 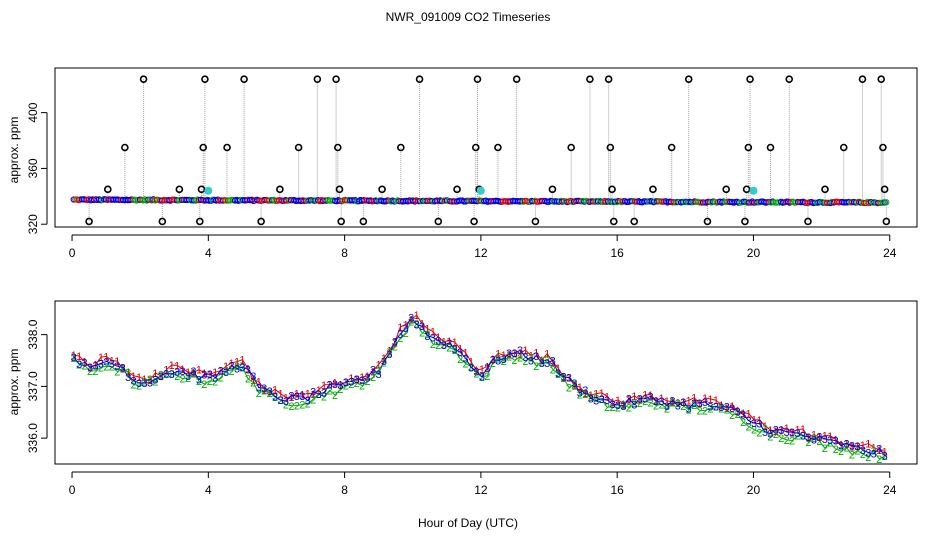 I want to click on panel-bottom-y-tick-label: 337.0, so click(x=33, y=386).